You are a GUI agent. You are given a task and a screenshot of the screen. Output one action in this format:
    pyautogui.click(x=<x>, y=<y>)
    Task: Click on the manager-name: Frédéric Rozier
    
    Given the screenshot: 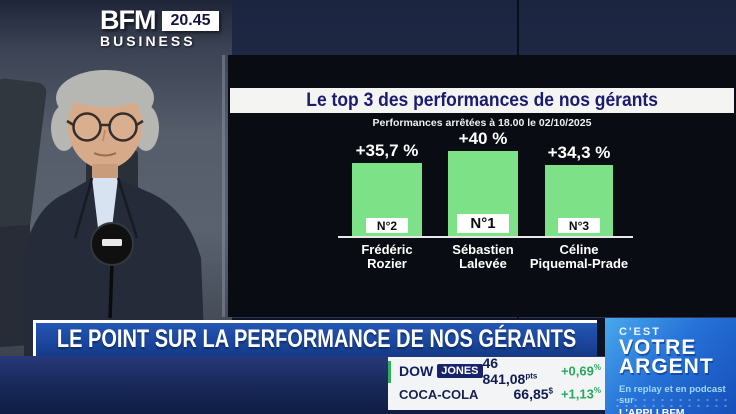 What is the action you would take?
    pyautogui.click(x=387, y=257)
    